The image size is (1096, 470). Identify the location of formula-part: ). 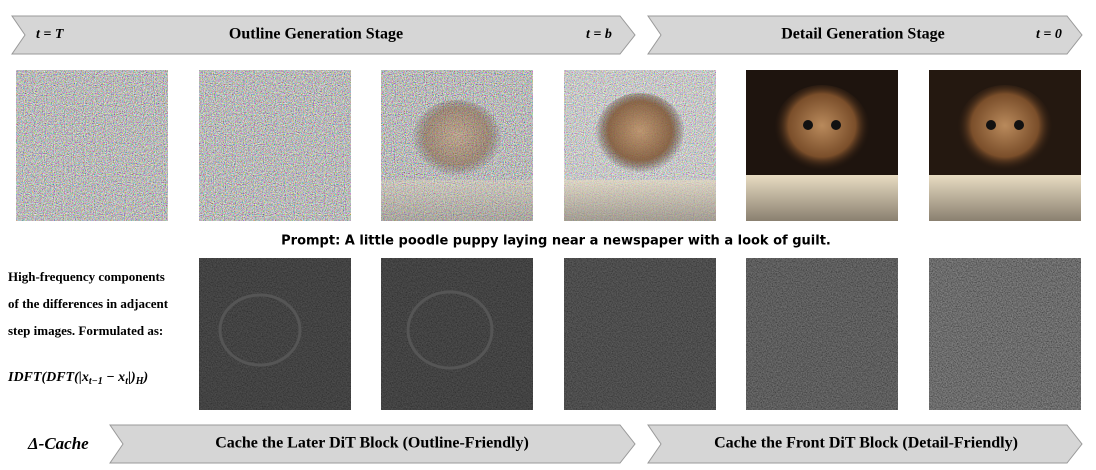
(145, 377).